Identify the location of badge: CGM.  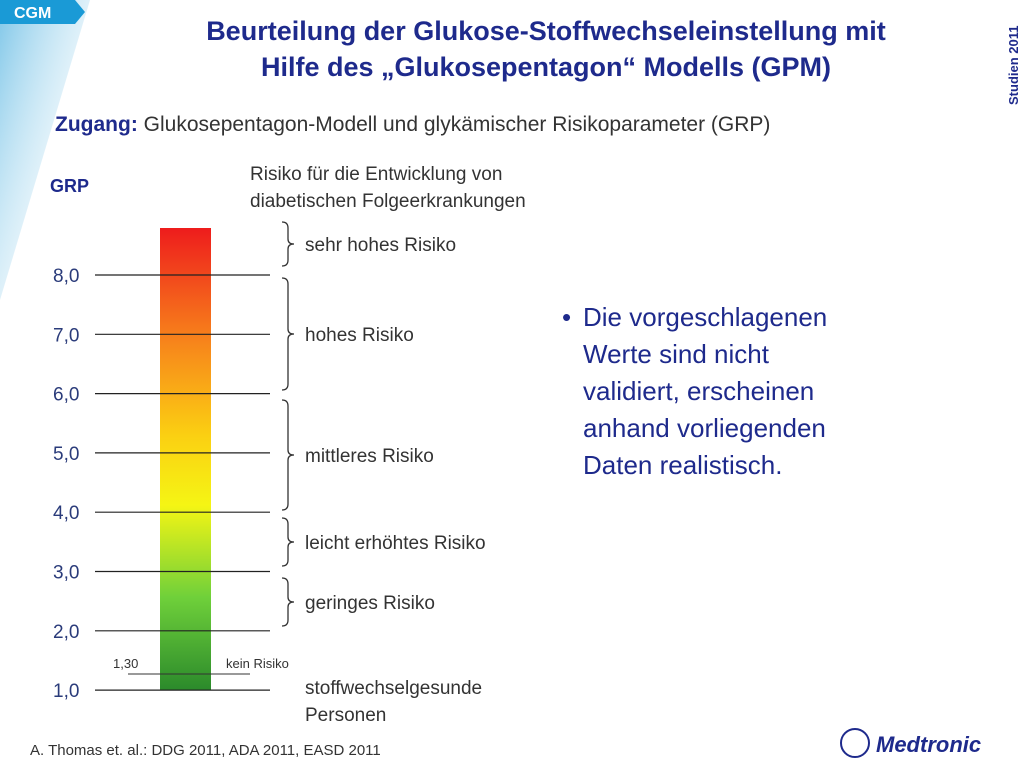
(32, 13).